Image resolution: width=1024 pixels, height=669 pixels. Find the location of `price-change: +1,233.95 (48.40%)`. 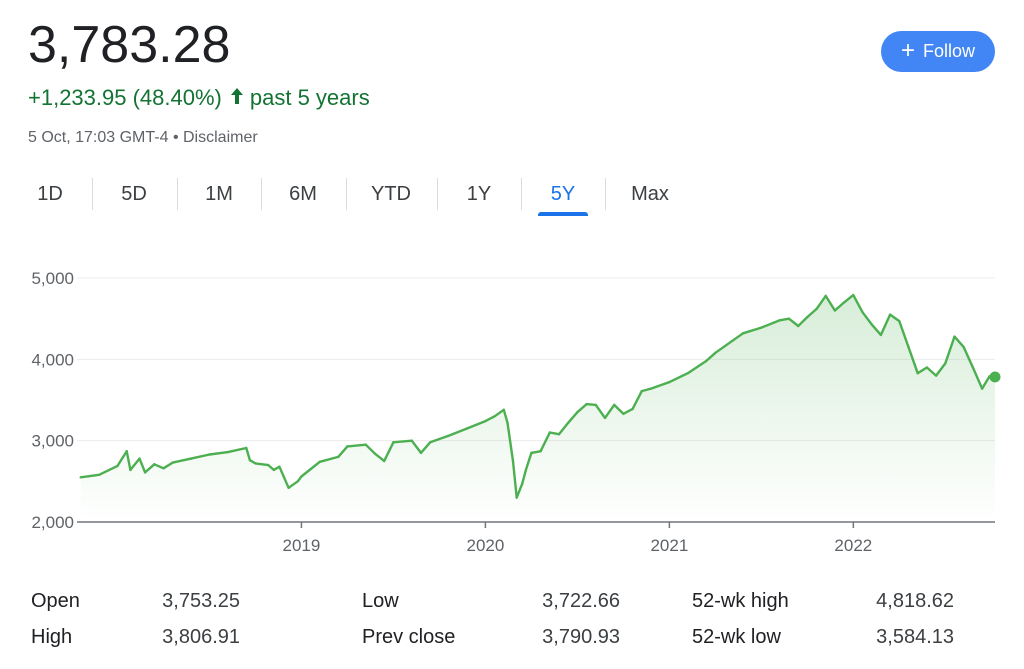

price-change: +1,233.95 (48.40%) is located at coordinates (125, 97).